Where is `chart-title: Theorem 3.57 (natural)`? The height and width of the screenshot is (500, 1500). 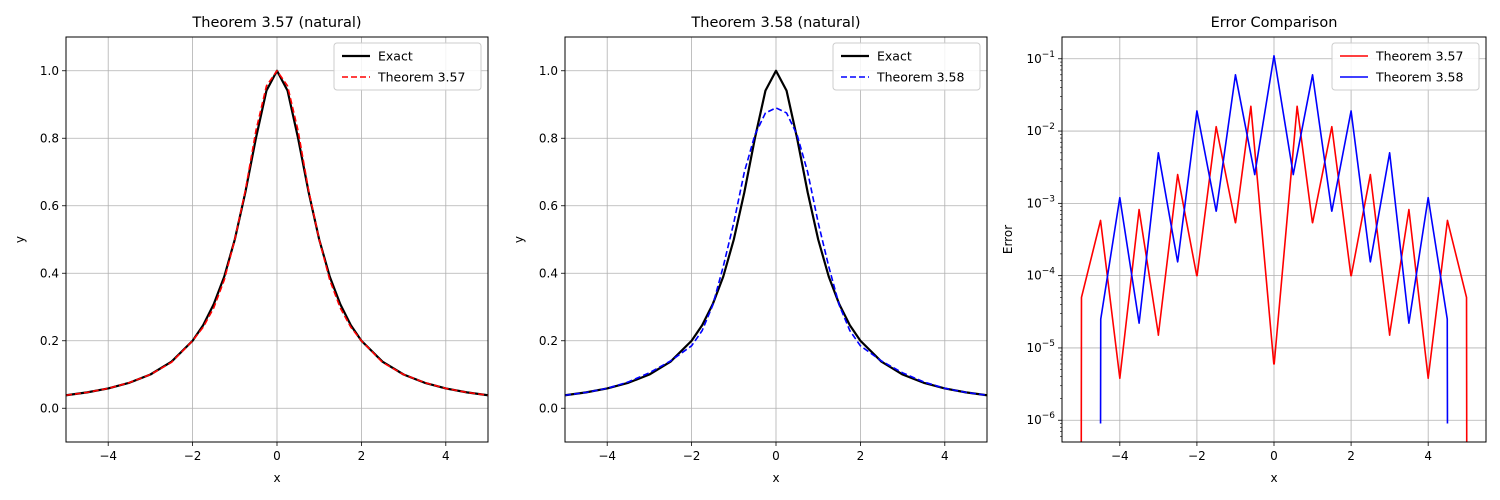
chart-title: Theorem 3.57 (natural) is located at coordinates (276, 23).